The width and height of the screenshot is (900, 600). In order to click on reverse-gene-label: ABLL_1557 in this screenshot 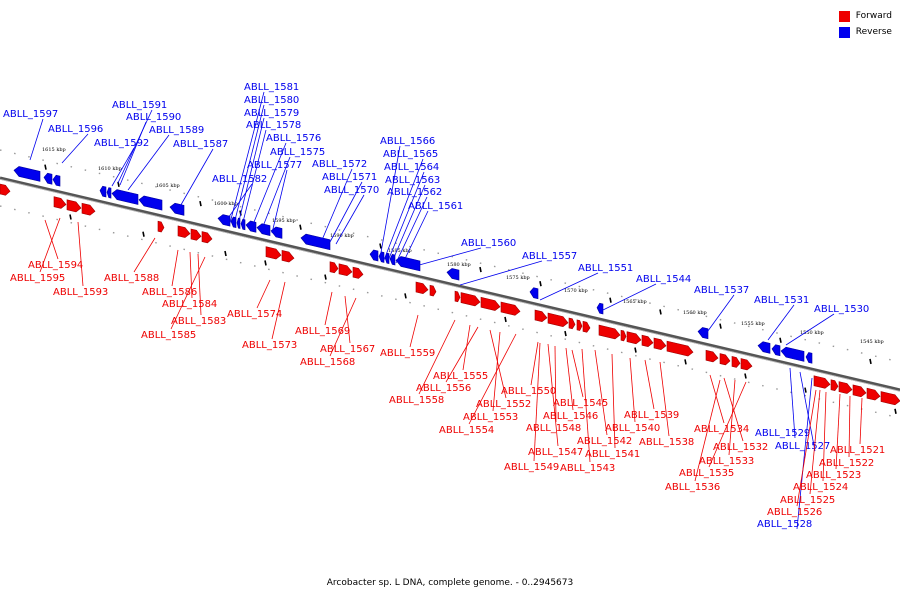, I will do `click(549, 256)`.